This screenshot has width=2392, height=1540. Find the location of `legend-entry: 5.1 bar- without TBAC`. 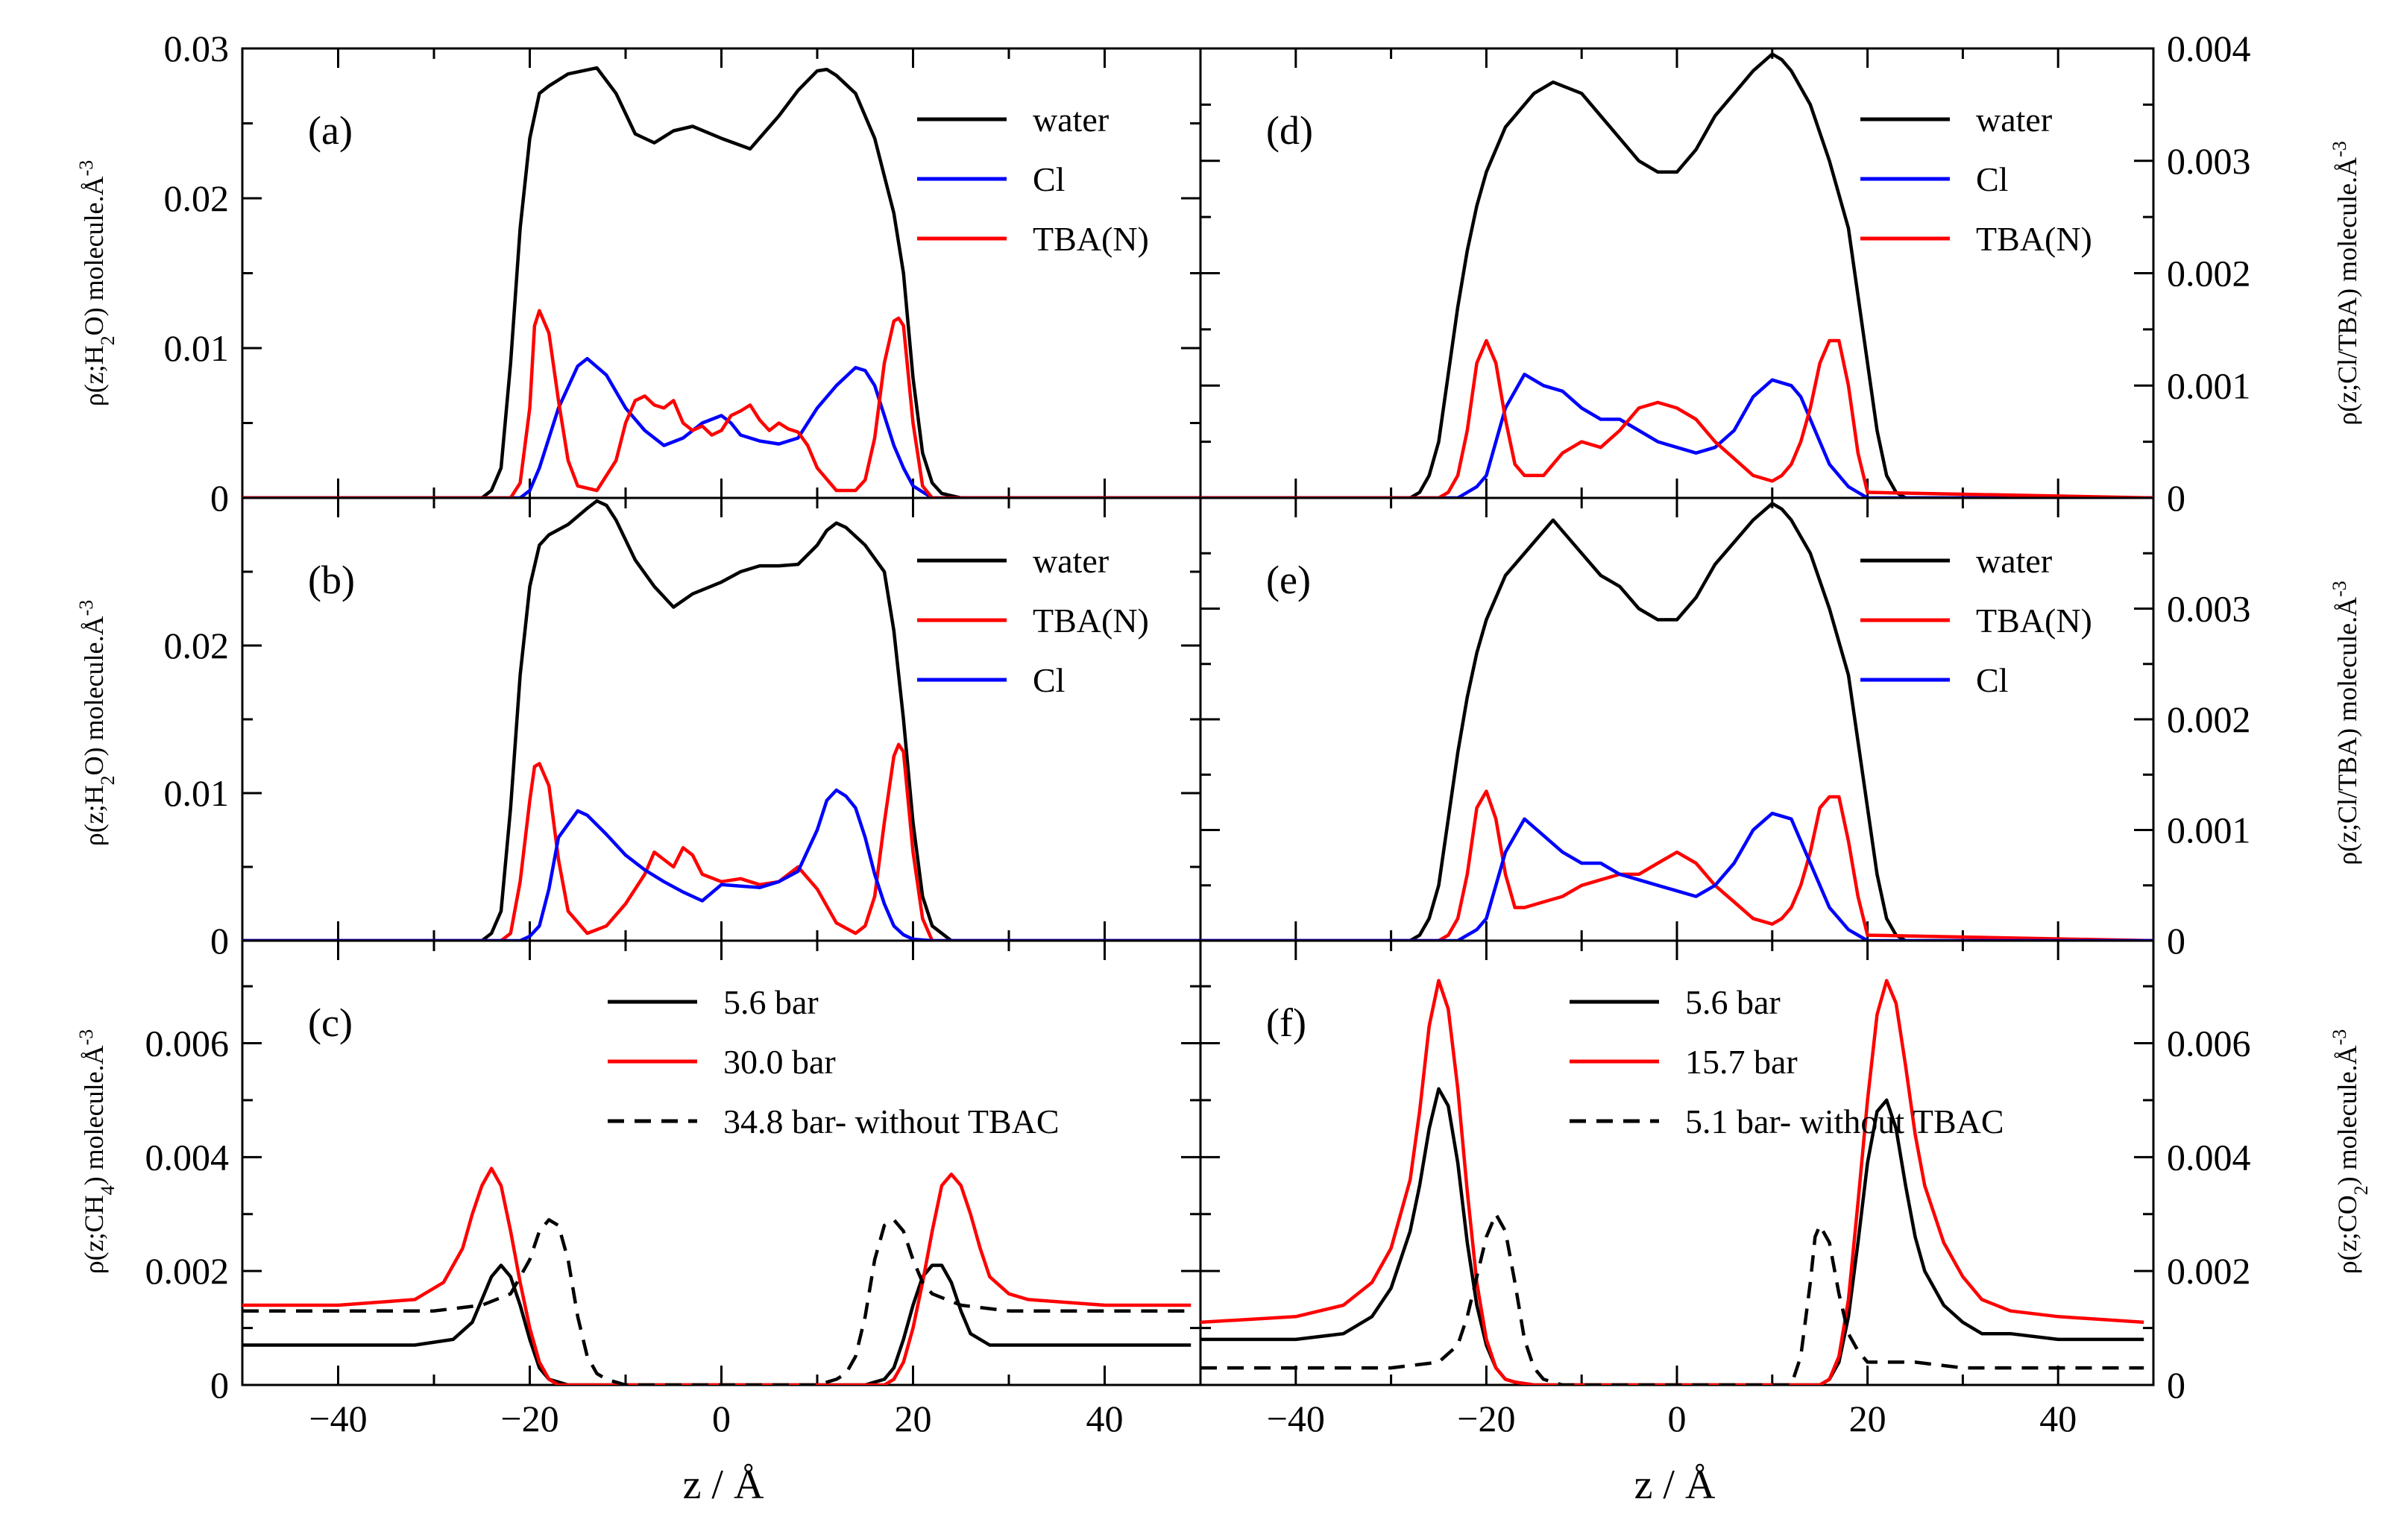

legend-entry: 5.1 bar- without TBAC is located at coordinates (1844, 1121).